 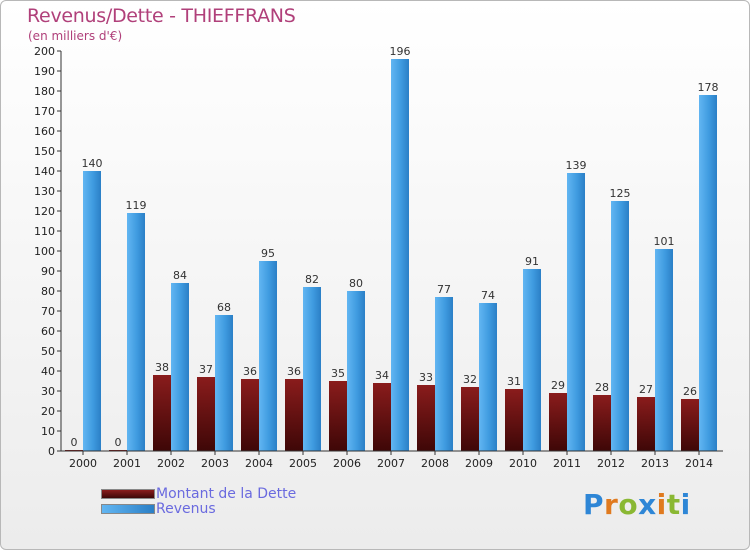 What do you see at coordinates (171, 463) in the screenshot?
I see `x-tick-label: 2002` at bounding box center [171, 463].